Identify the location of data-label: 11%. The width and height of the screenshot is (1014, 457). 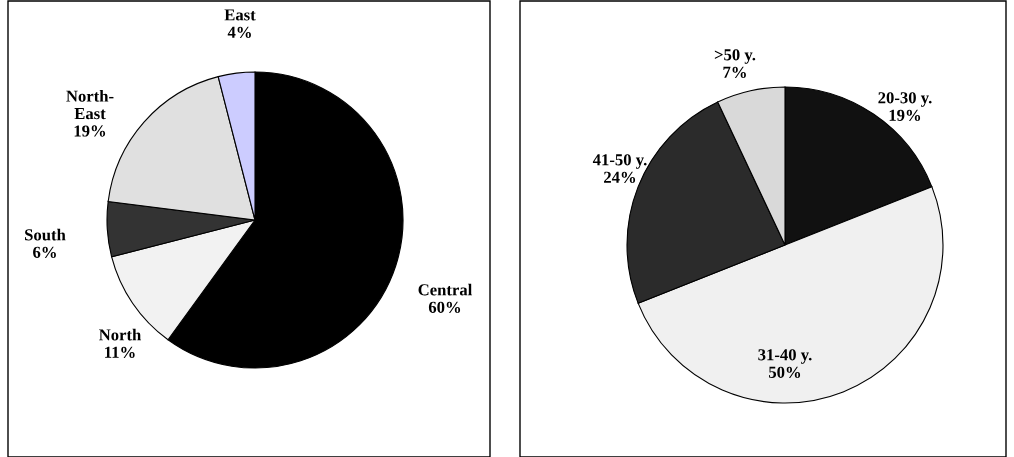
(120, 352).